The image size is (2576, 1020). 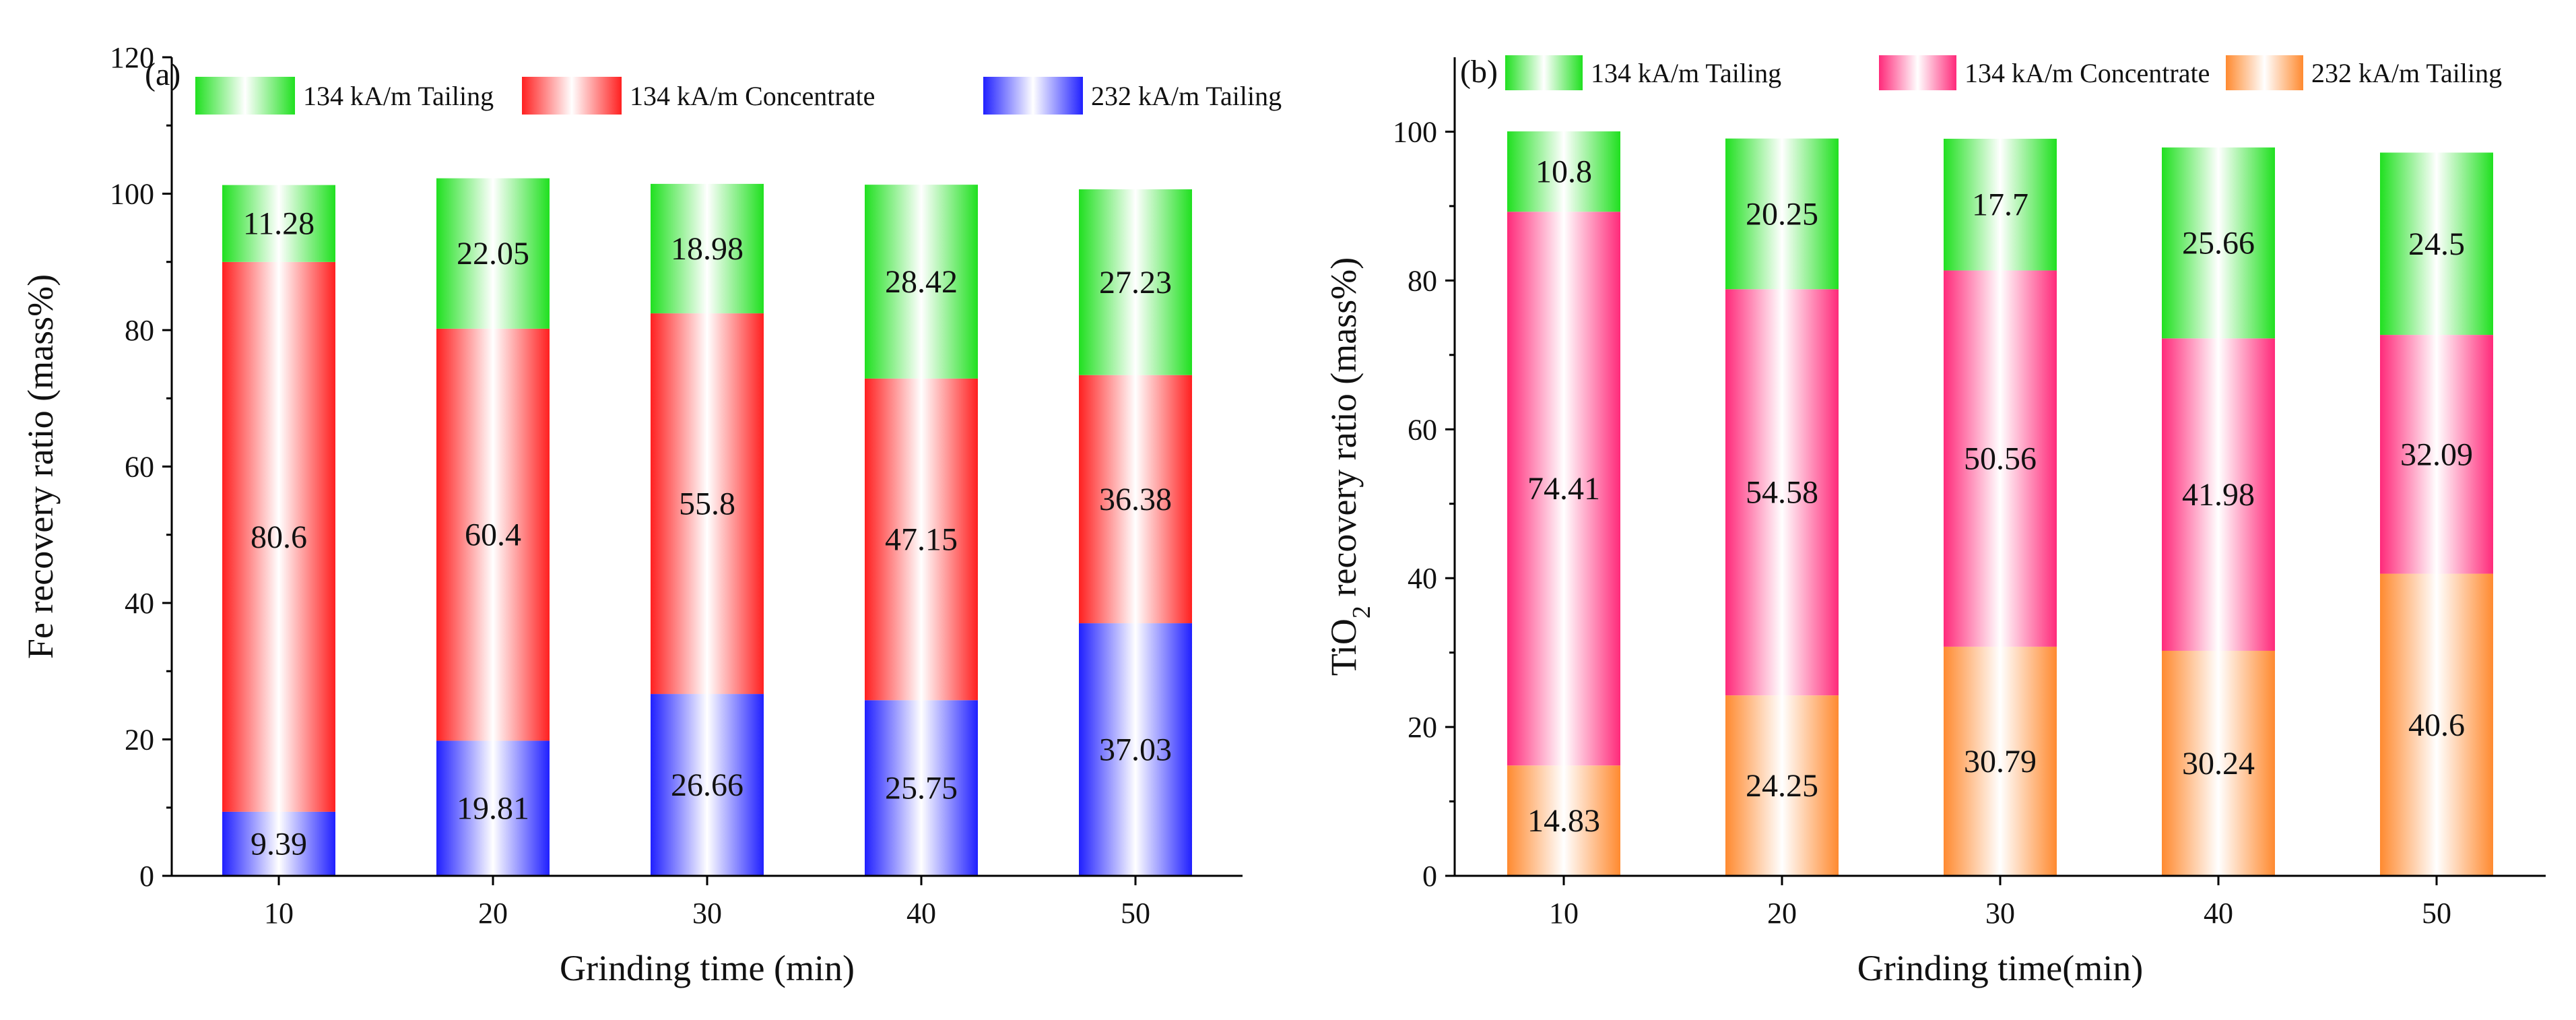 I want to click on y-axis-title-rest: recovery ratio (mass%), so click(x=1343, y=431).